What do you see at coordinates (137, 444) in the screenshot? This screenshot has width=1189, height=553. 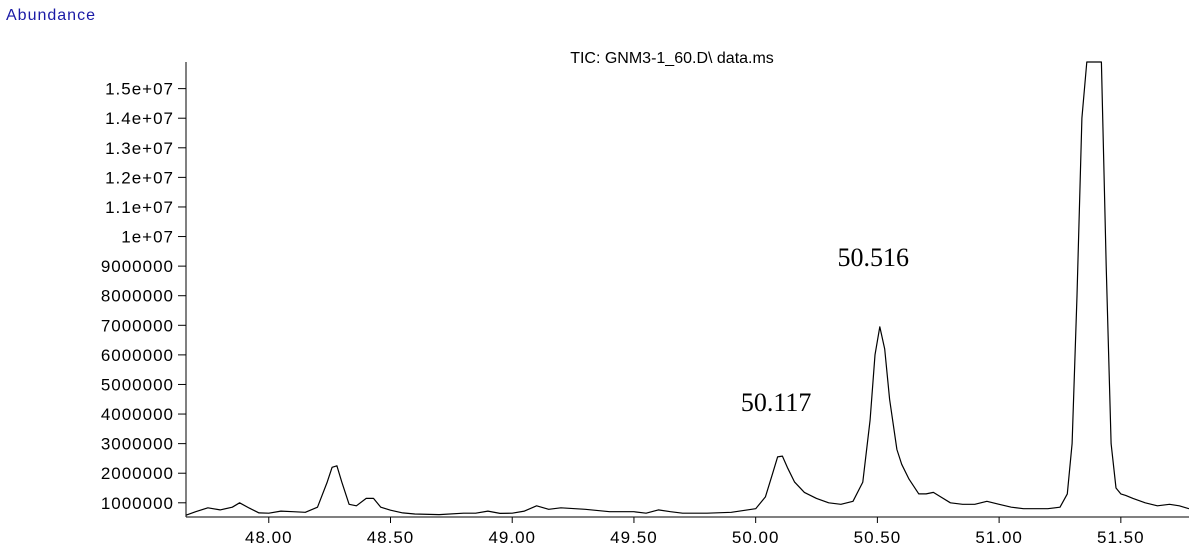 I see `y-tick-label: 3000000` at bounding box center [137, 444].